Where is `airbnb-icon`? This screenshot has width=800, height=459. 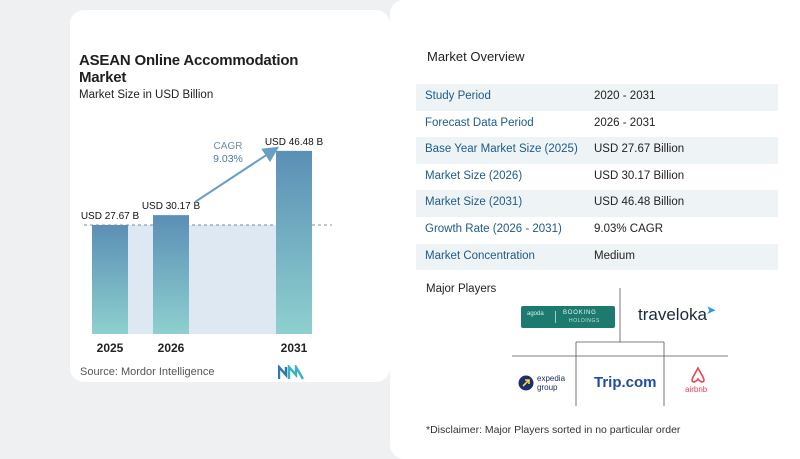
airbnb-icon is located at coordinates (698, 374).